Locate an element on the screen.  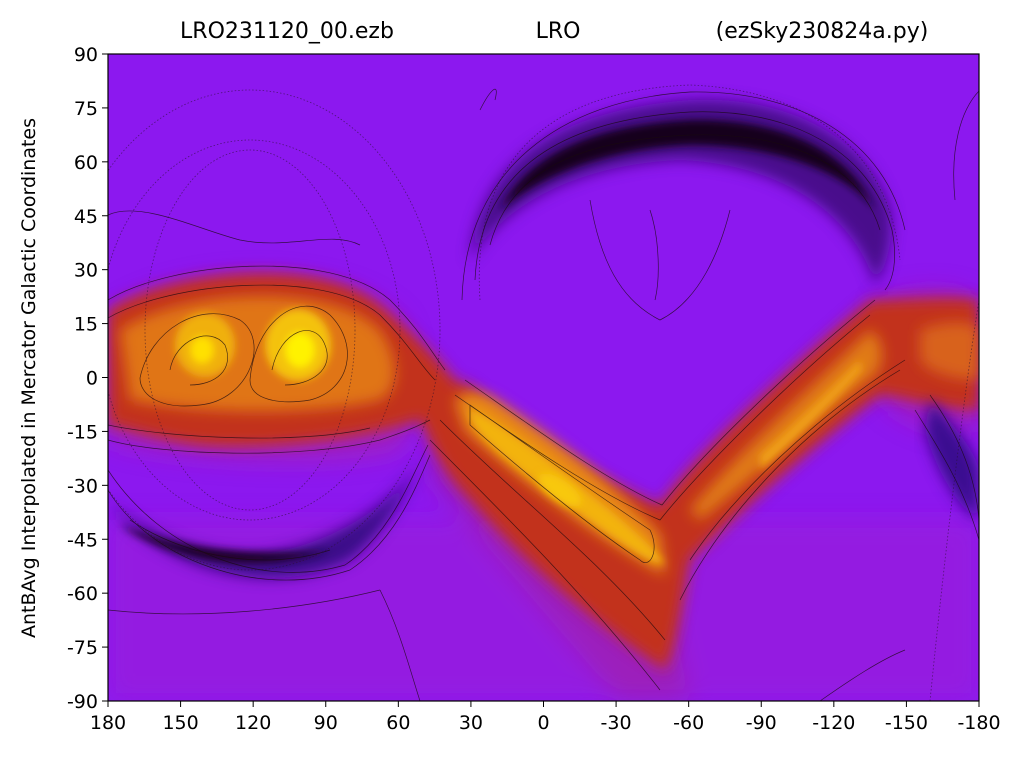
y-tick-label: -15 is located at coordinates (82, 432).